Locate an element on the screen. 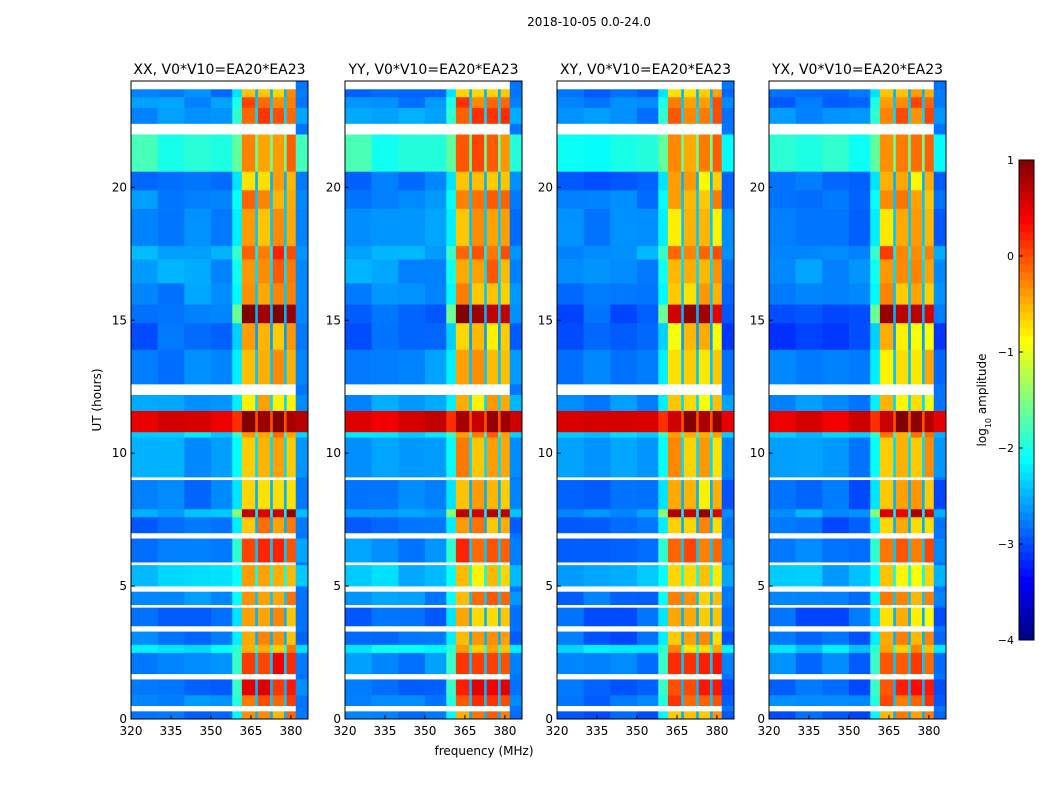 Image resolution: width=1050 pixels, height=804 pixels. y-tick-label: 5 is located at coordinates (123, 586).